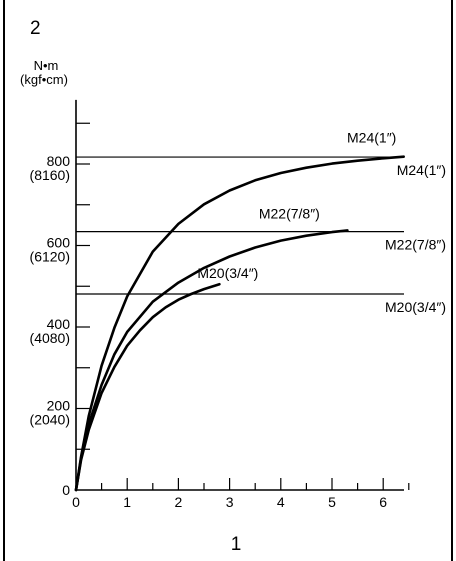 The width and height of the screenshot is (456, 561). What do you see at coordinates (59, 161) in the screenshot?
I see `y-tick-label: 800` at bounding box center [59, 161].